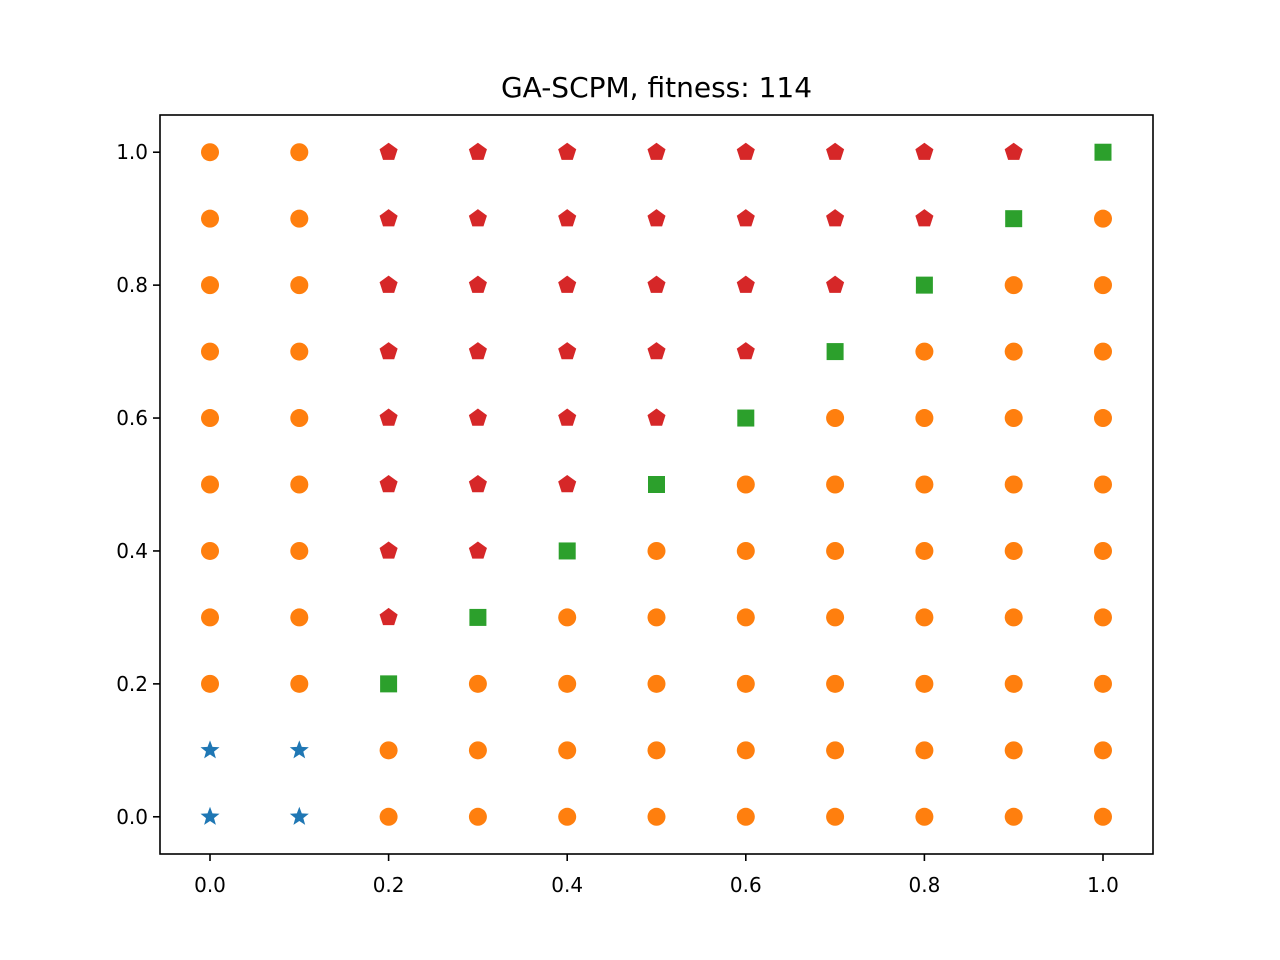 The height and width of the screenshot is (960, 1280). Describe the element at coordinates (132, 152) in the screenshot. I see `y-tick-label: 1.0` at that location.